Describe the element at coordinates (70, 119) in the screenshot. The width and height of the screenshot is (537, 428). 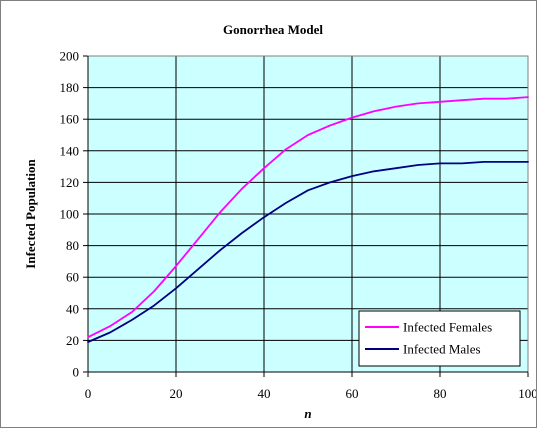
I see `y-tick-label: 160` at that location.